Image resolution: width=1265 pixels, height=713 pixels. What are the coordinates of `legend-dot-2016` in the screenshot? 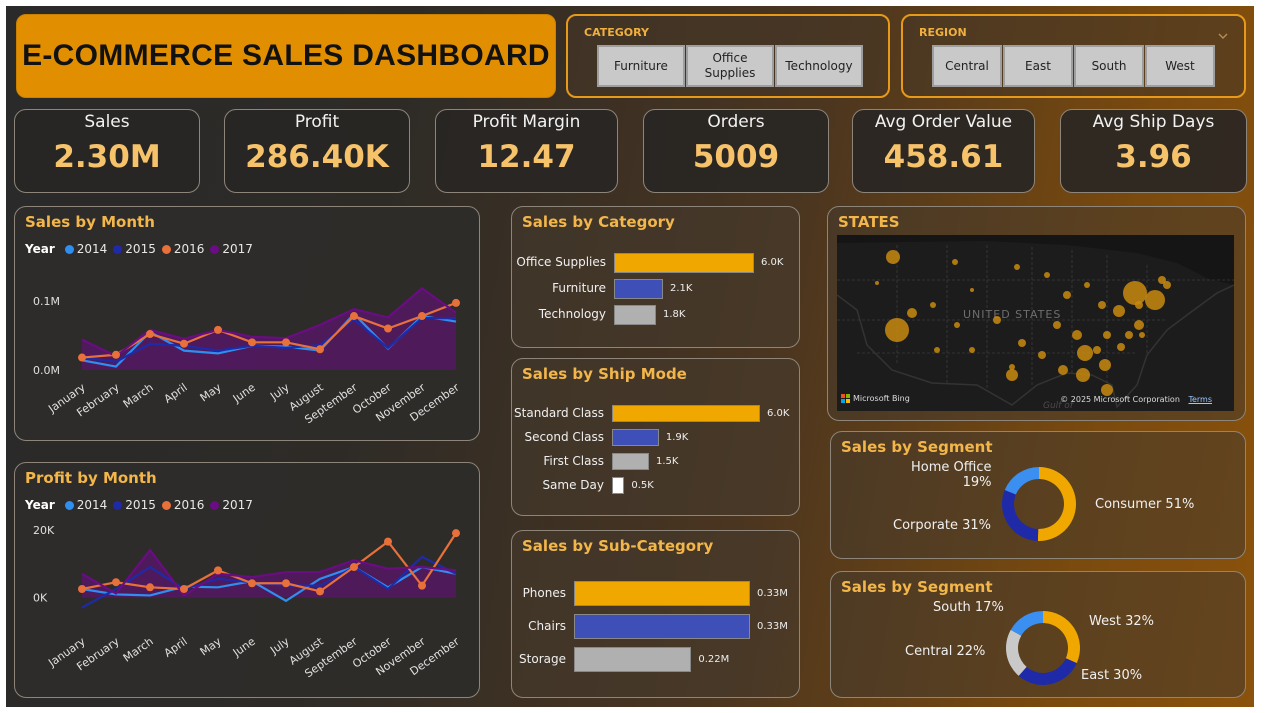 It's located at (166, 505).